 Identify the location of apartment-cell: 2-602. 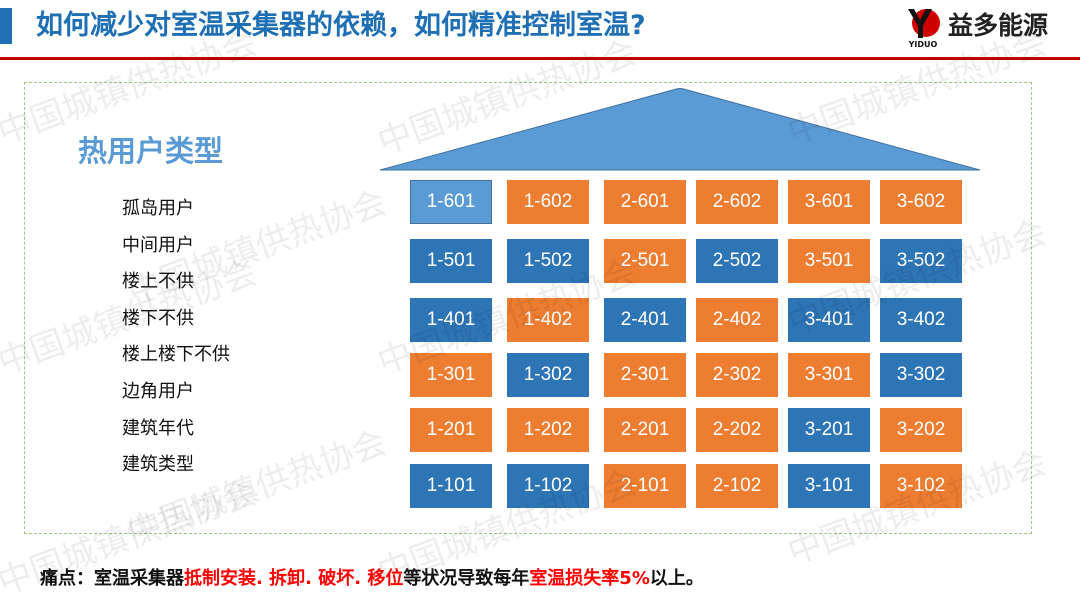
(737, 202).